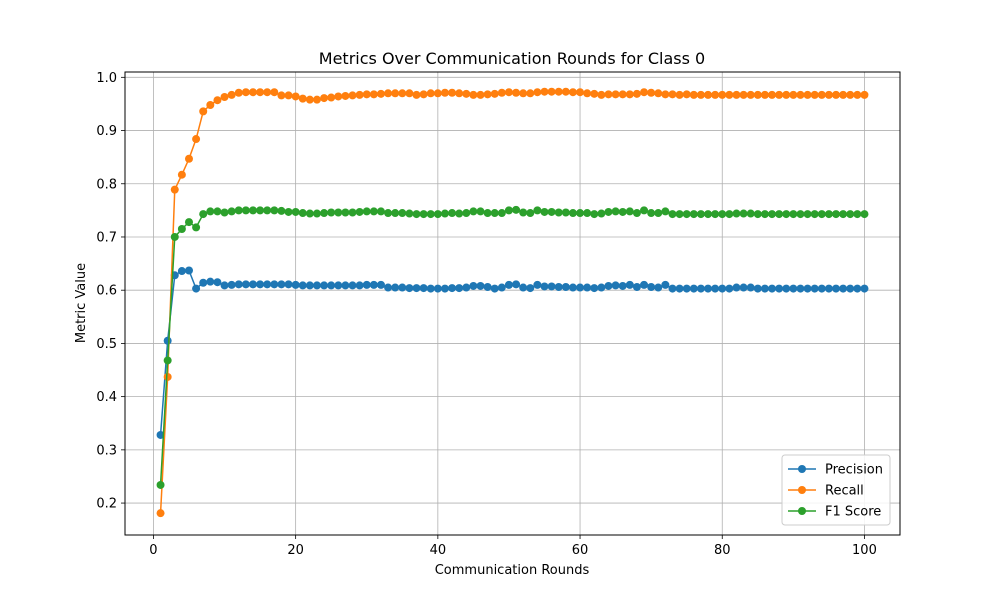 Image resolution: width=1000 pixels, height=600 pixels. I want to click on y-tick-label: 0.6, so click(106, 291).